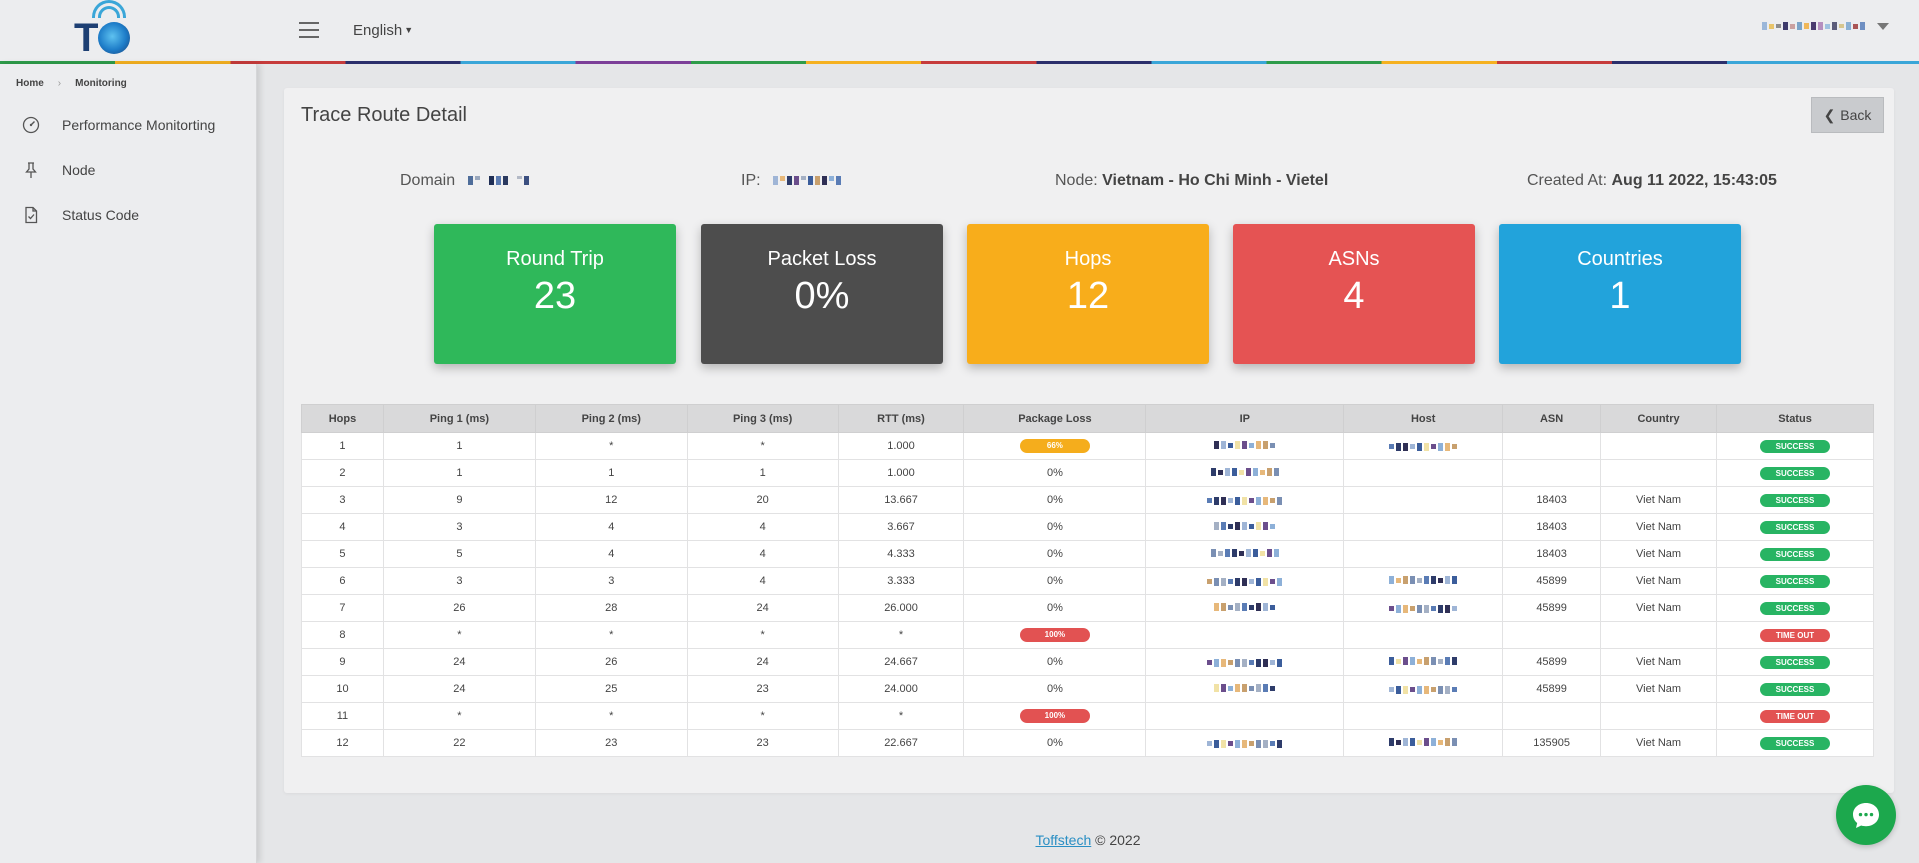  Describe the element at coordinates (1847, 115) in the screenshot. I see `back-button: ❮ Back` at that location.